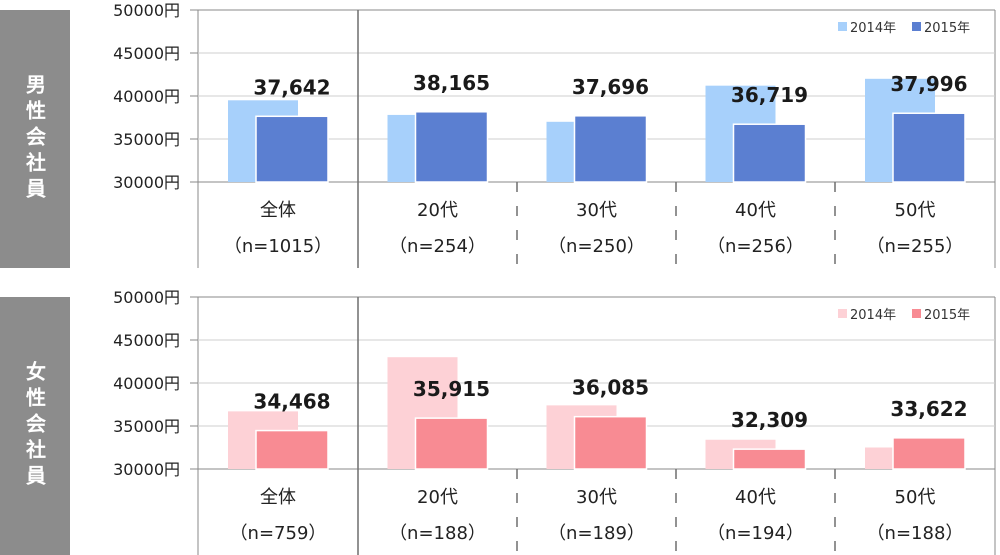 Image resolution: width=1000 pixels, height=555 pixels. I want to click on male-sample-size-2: （n=250）, so click(596, 246).